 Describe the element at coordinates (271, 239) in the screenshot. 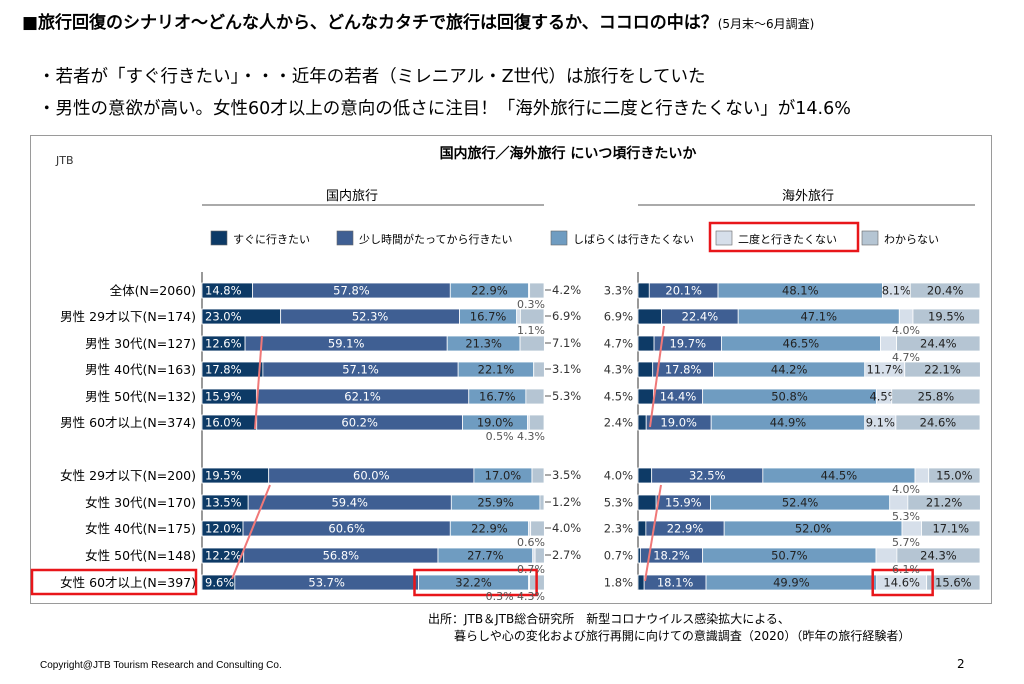

I see `legend-label: すぐに行きたい` at that location.